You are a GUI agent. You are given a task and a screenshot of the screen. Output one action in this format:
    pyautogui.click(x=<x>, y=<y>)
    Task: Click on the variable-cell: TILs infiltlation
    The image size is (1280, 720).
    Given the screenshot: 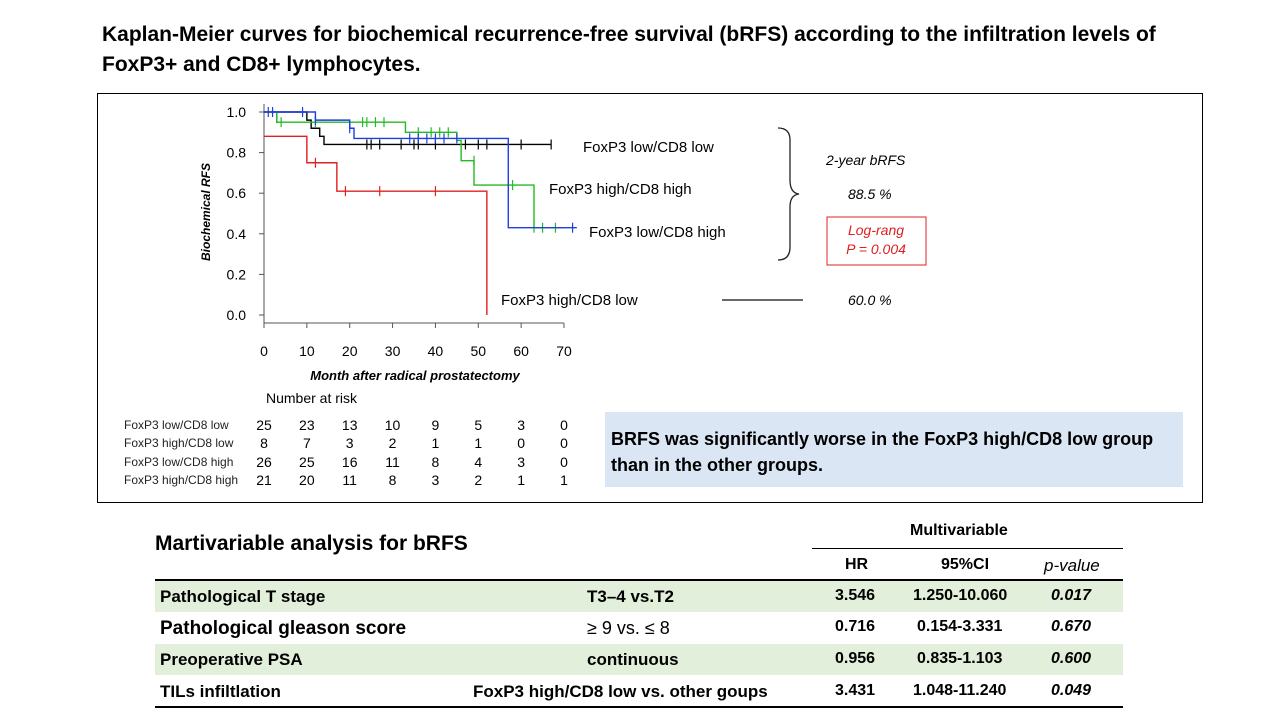 What is the action you would take?
    pyautogui.click(x=220, y=691)
    